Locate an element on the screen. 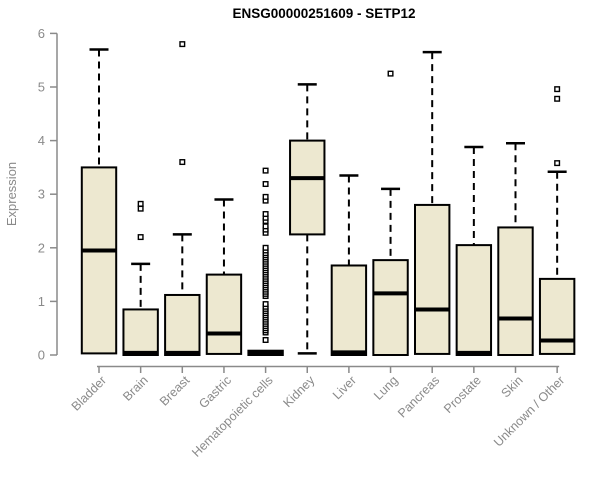  x-category-label: Gastric is located at coordinates (215, 392).